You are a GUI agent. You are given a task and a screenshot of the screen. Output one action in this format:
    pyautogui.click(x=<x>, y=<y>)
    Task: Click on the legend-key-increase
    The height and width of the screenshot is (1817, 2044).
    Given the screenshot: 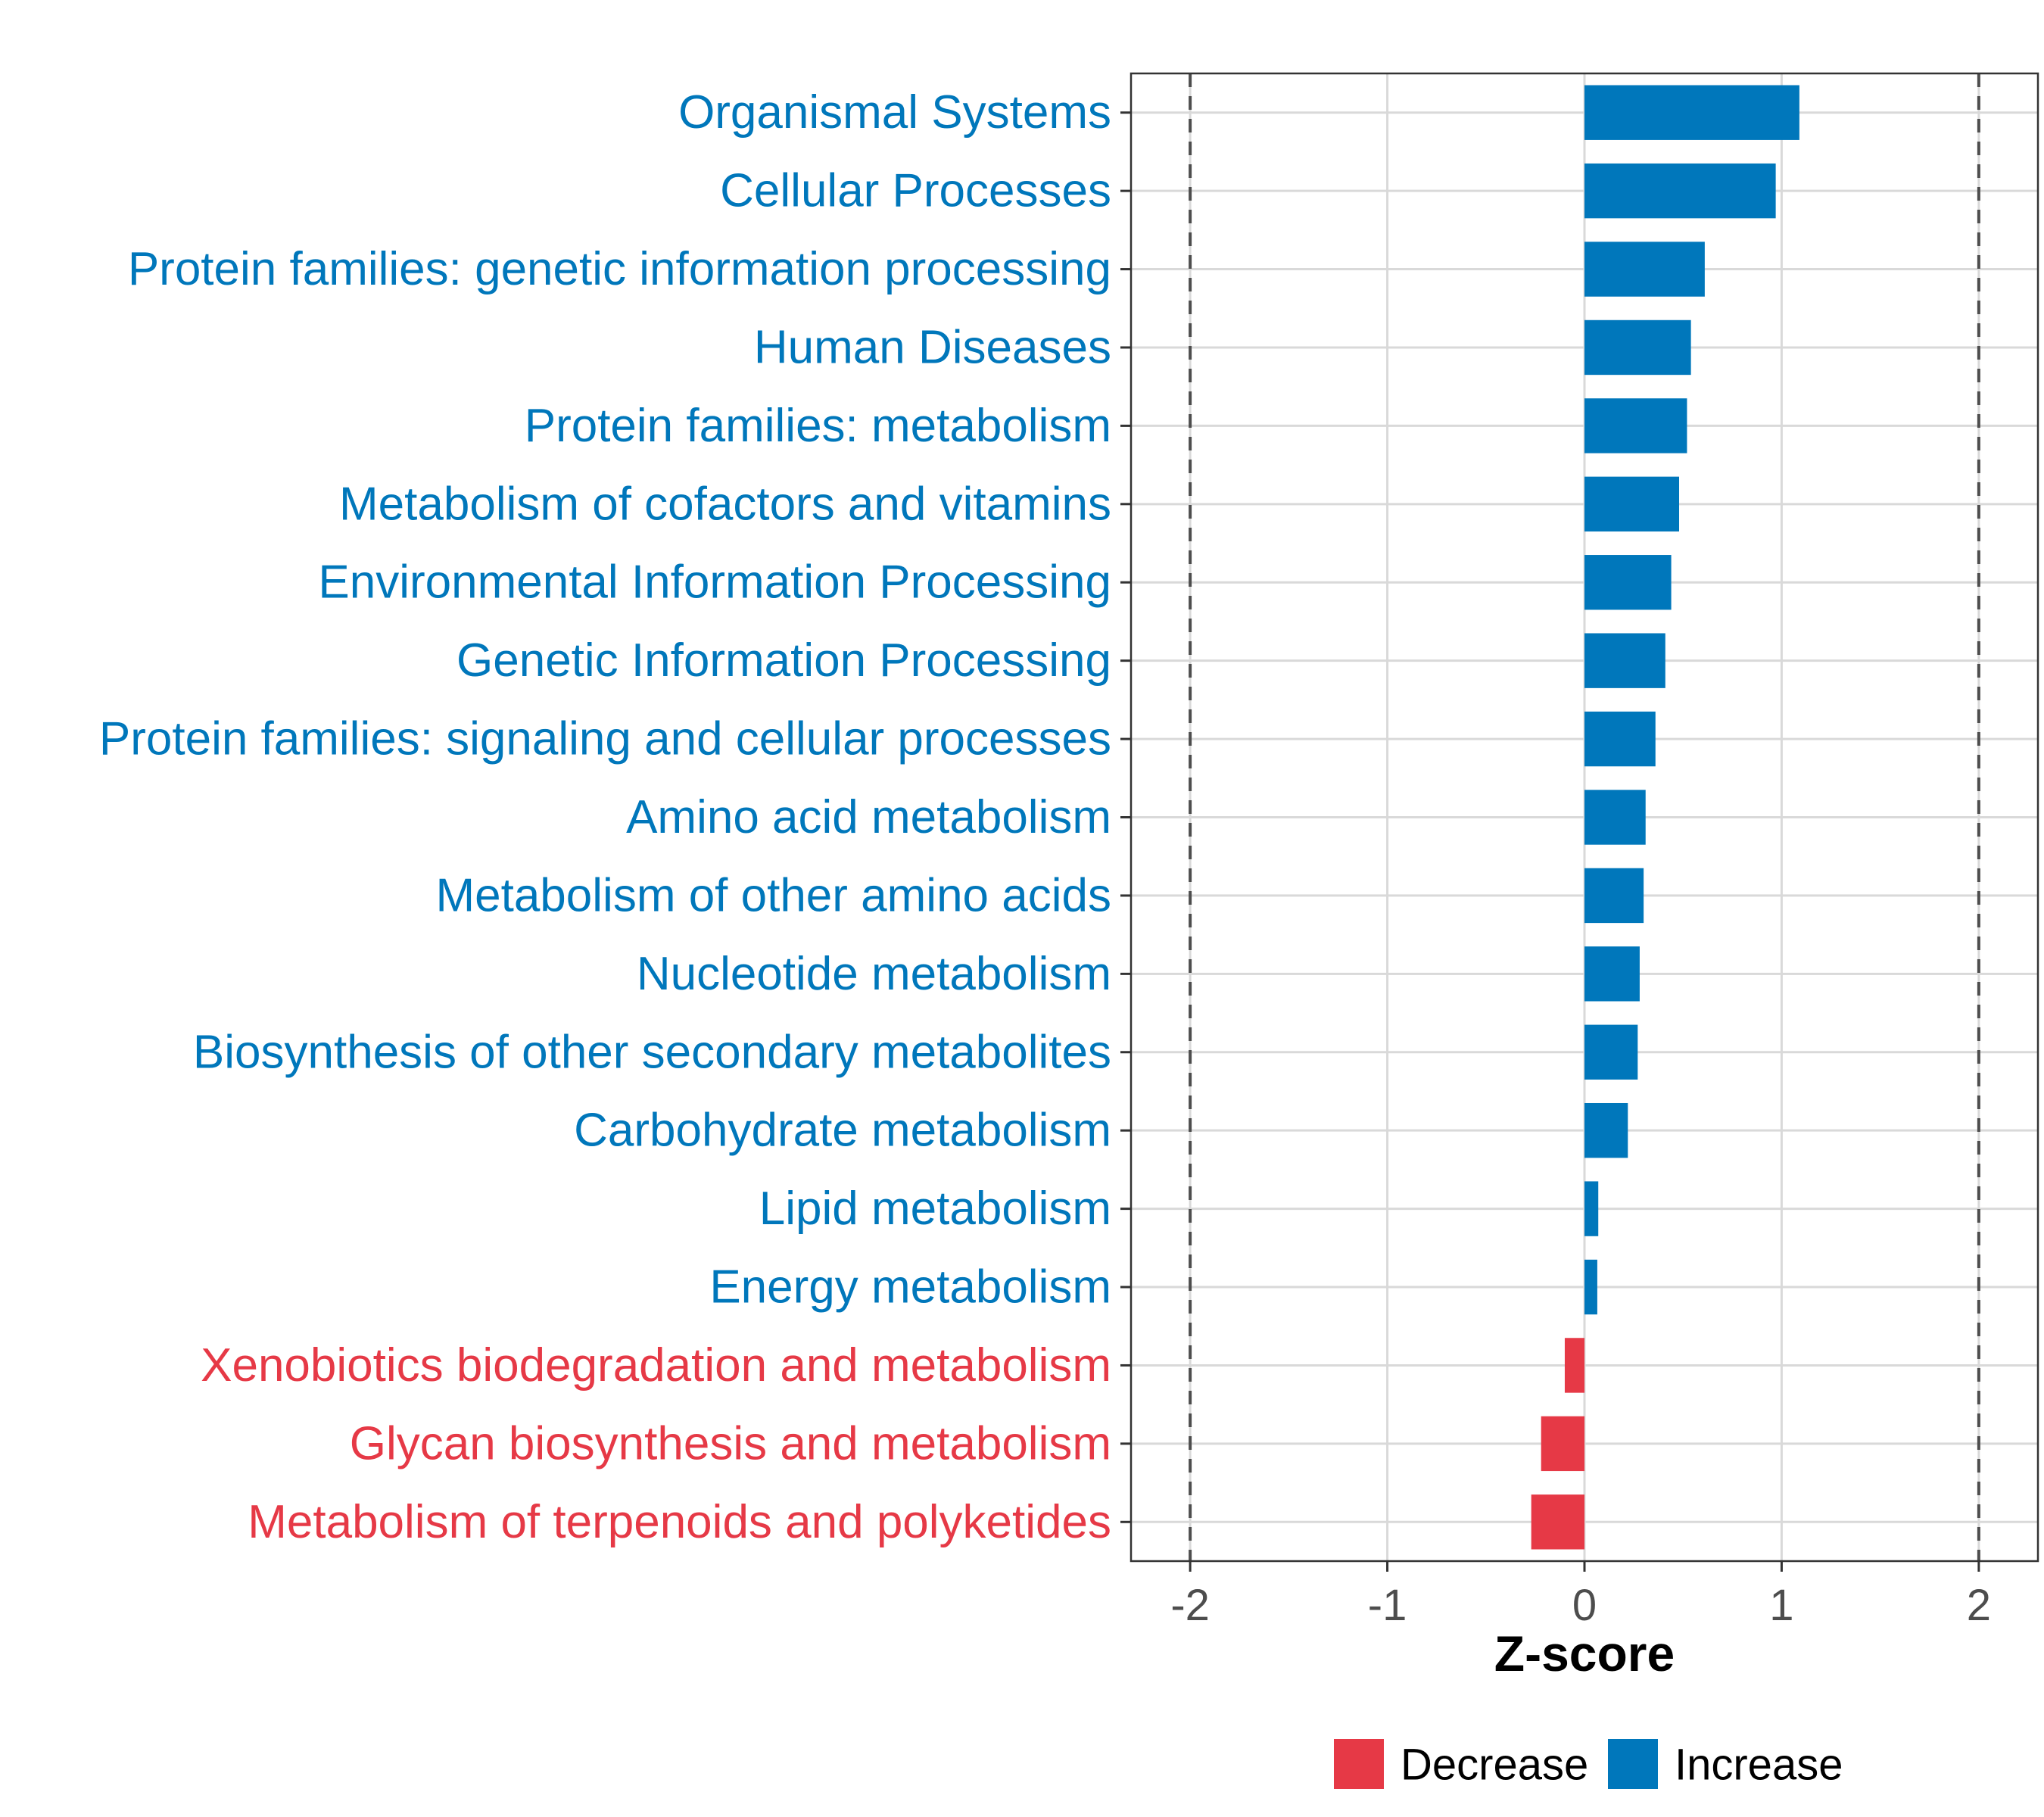 What is the action you would take?
    pyautogui.click(x=1633, y=1764)
    